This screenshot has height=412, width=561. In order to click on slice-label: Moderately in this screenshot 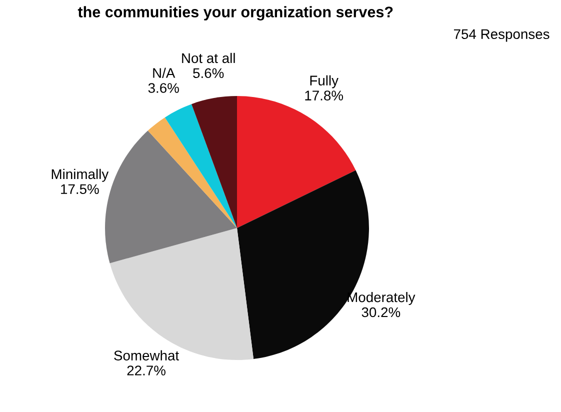, I will do `click(382, 298)`.